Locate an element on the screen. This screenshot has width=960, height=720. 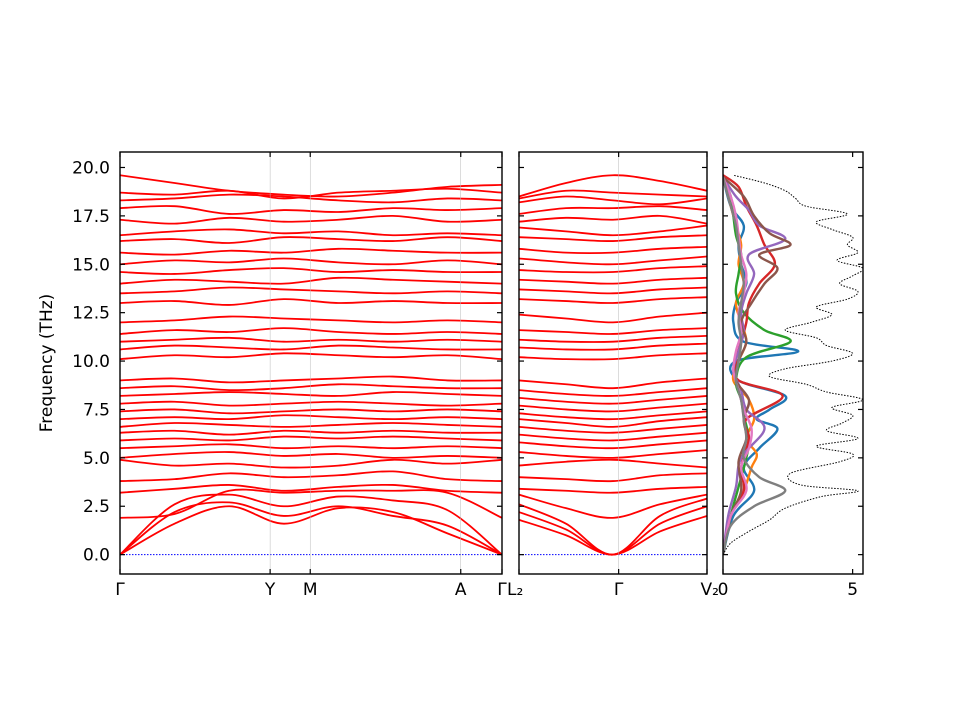
x-tick-label: A is located at coordinates (461, 590).